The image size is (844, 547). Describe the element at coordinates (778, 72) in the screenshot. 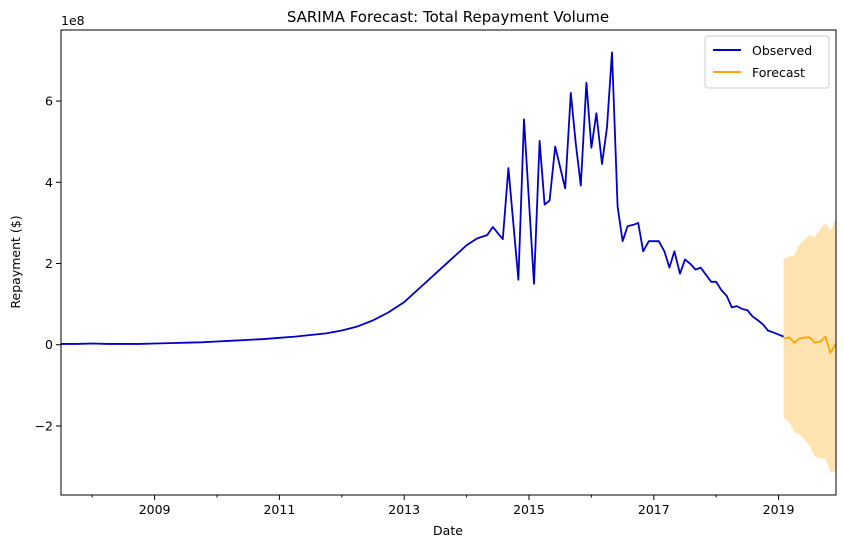

I see `legend-label-forecast: Forecast` at that location.